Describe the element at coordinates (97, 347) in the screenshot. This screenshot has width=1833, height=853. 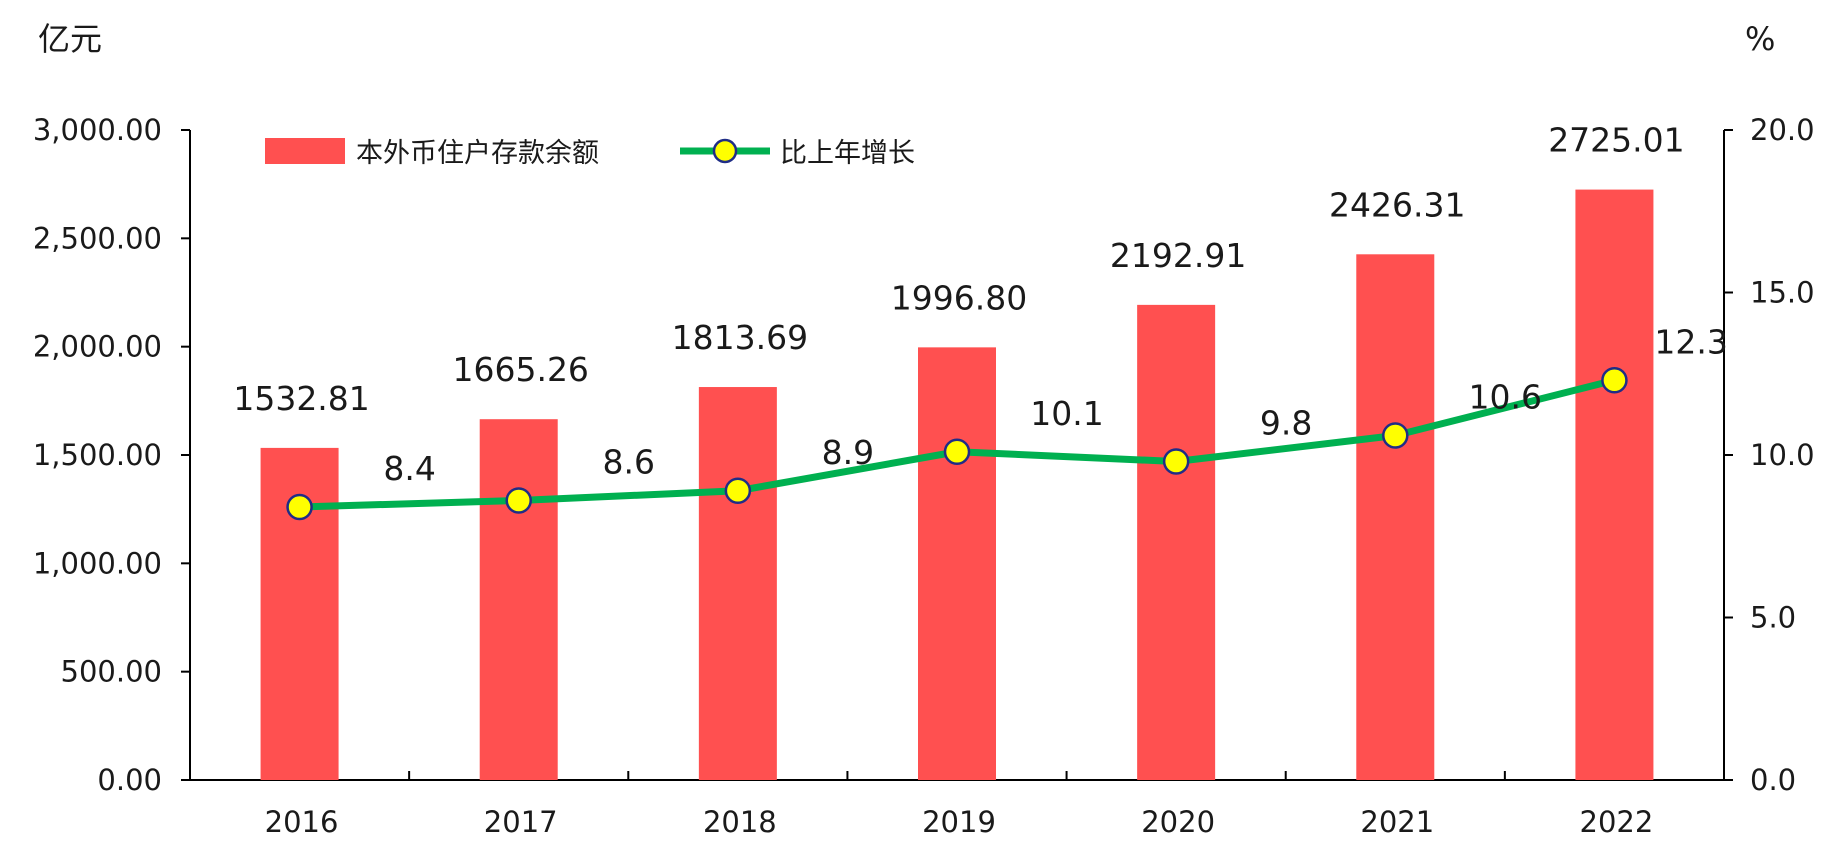
I see `left-tick-label: 2,000.00` at that location.